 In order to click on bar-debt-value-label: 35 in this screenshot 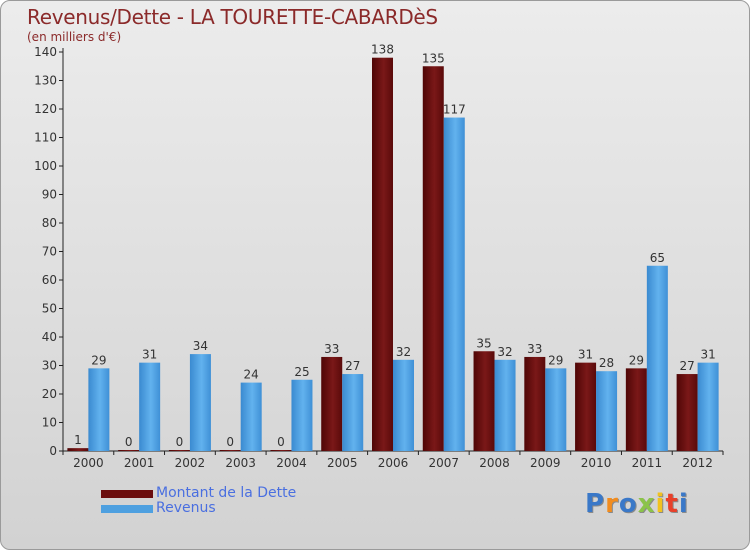, I will do `click(483, 343)`.